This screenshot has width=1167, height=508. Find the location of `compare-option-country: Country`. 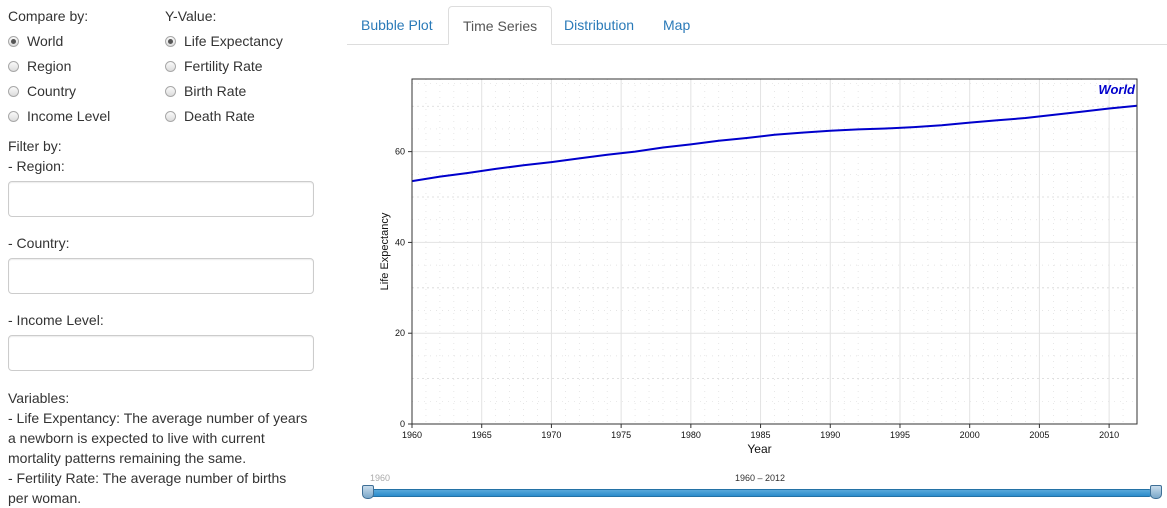

compare-option-country: Country is located at coordinates (42, 91).